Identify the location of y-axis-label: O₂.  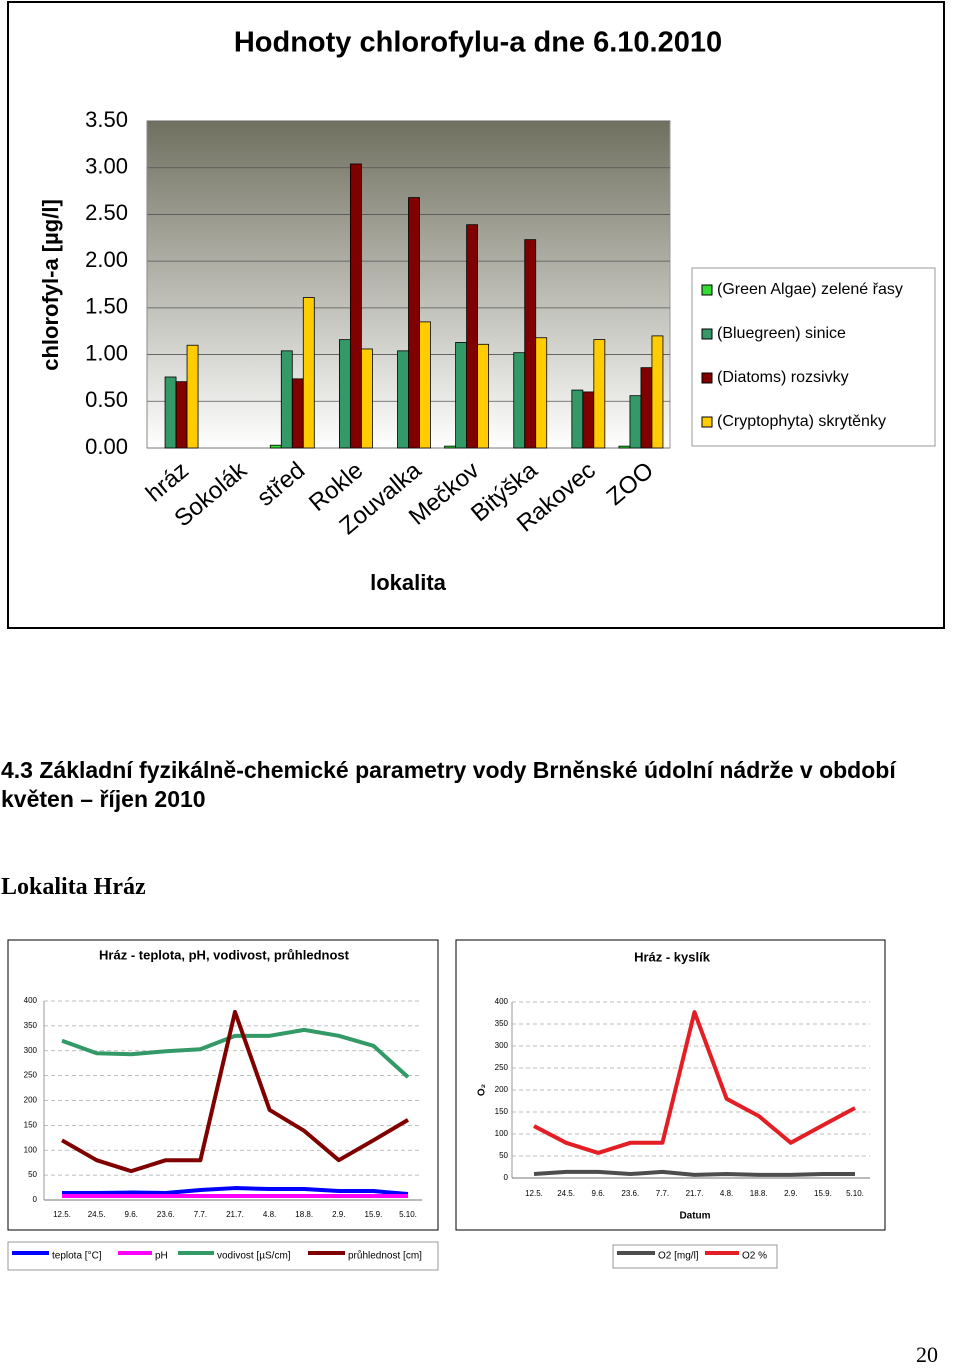
(482, 1090).